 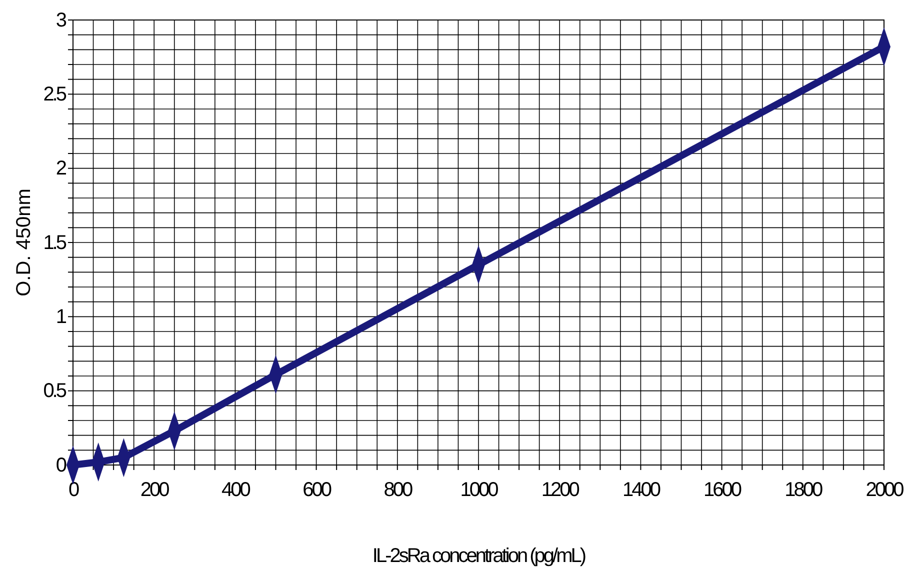 I want to click on y-tick-label: 1, so click(x=61, y=317).